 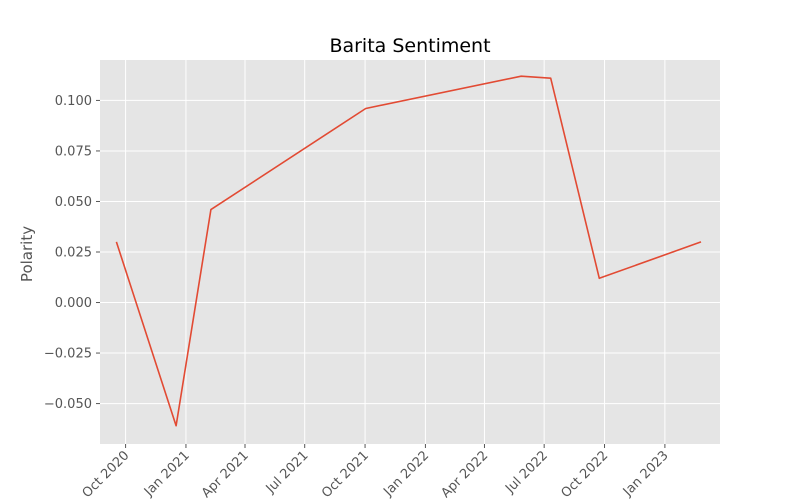 I want to click on chart-title: Barita Sentiment, so click(x=409, y=46).